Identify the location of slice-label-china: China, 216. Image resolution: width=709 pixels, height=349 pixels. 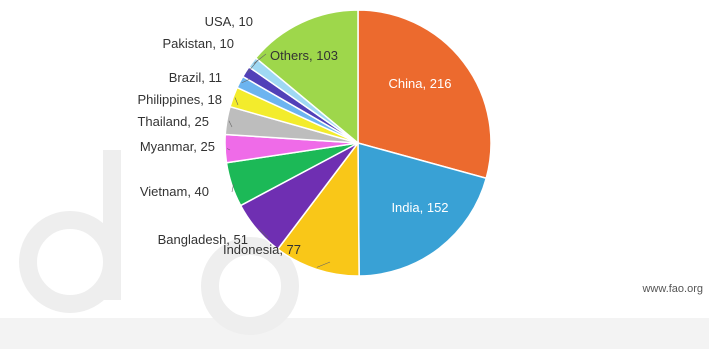
(420, 83).